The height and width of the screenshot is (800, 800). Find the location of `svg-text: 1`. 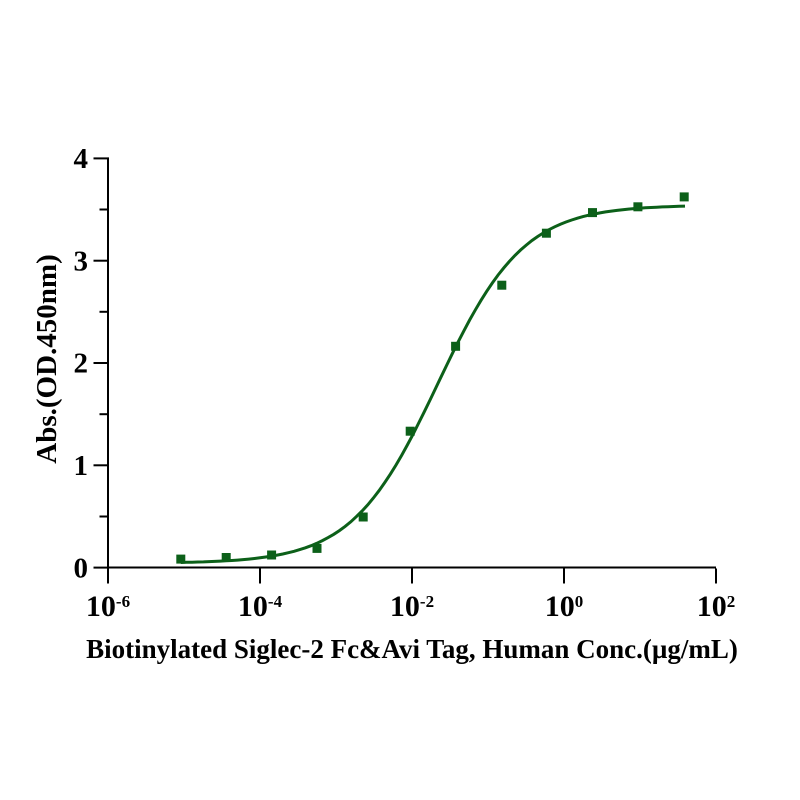

svg-text: 1 is located at coordinates (81, 466).